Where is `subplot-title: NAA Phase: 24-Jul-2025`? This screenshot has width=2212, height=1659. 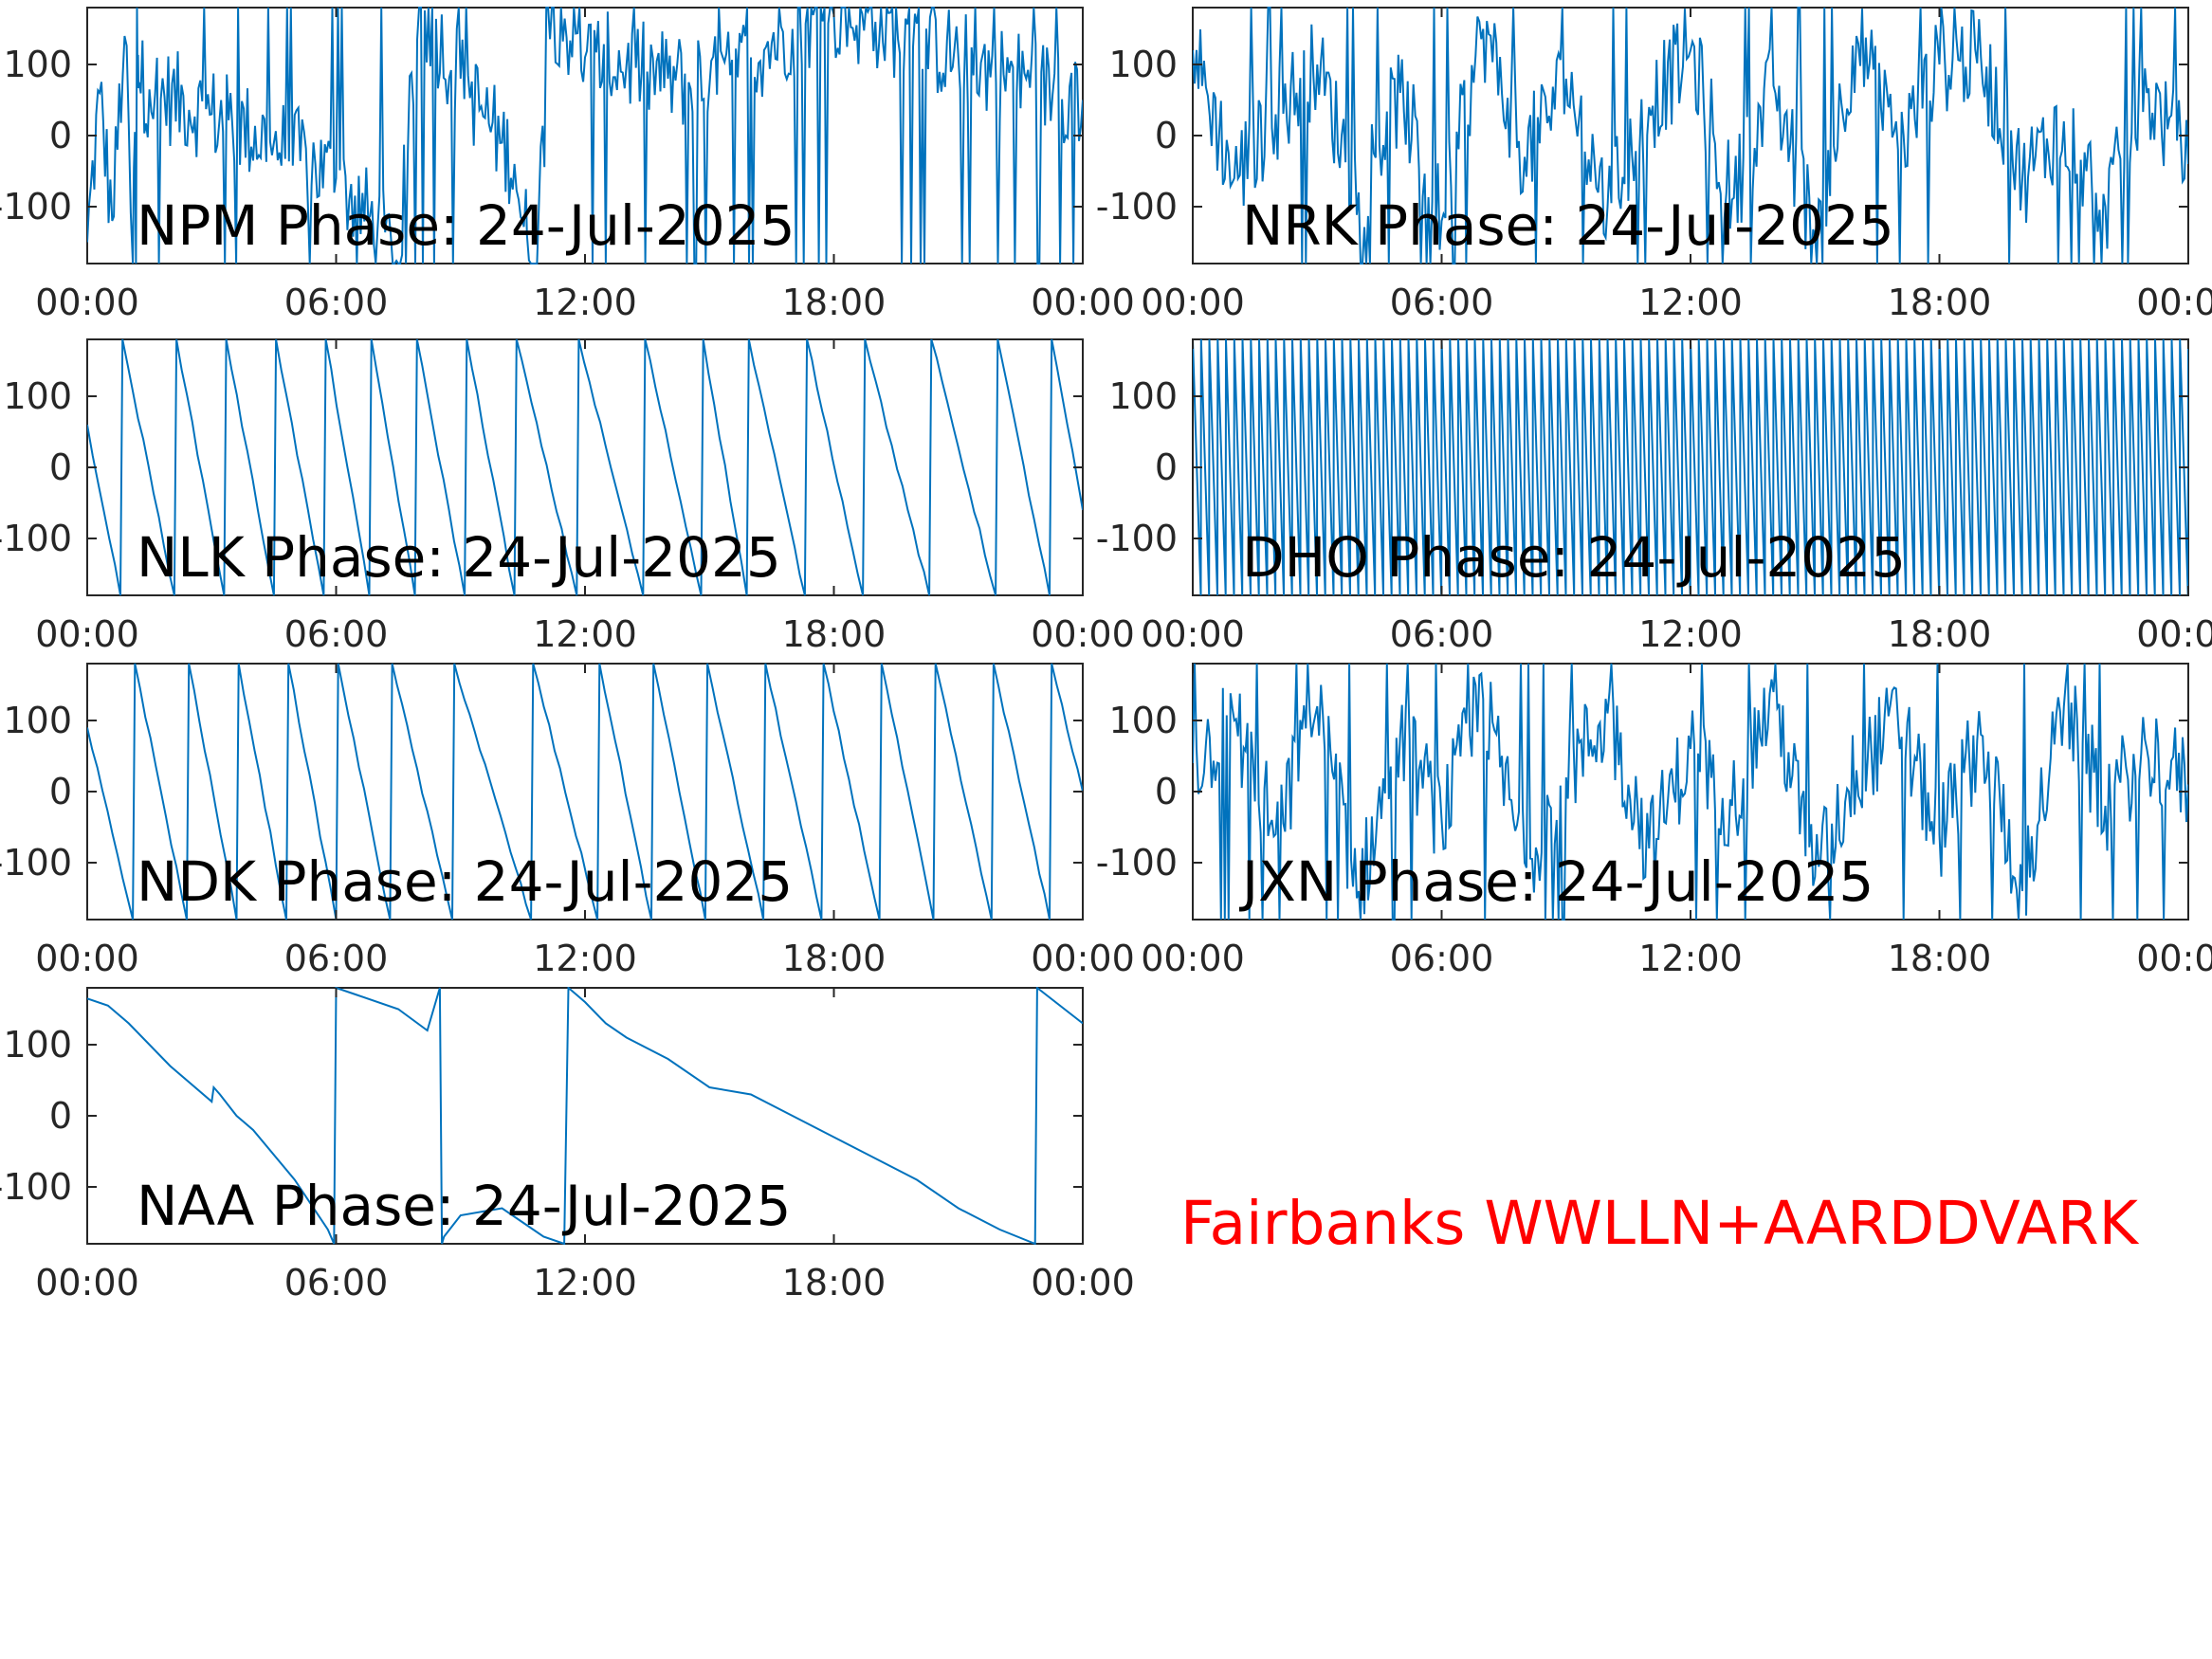 subplot-title: NAA Phase: 24-Jul-2025 is located at coordinates (464, 1206).